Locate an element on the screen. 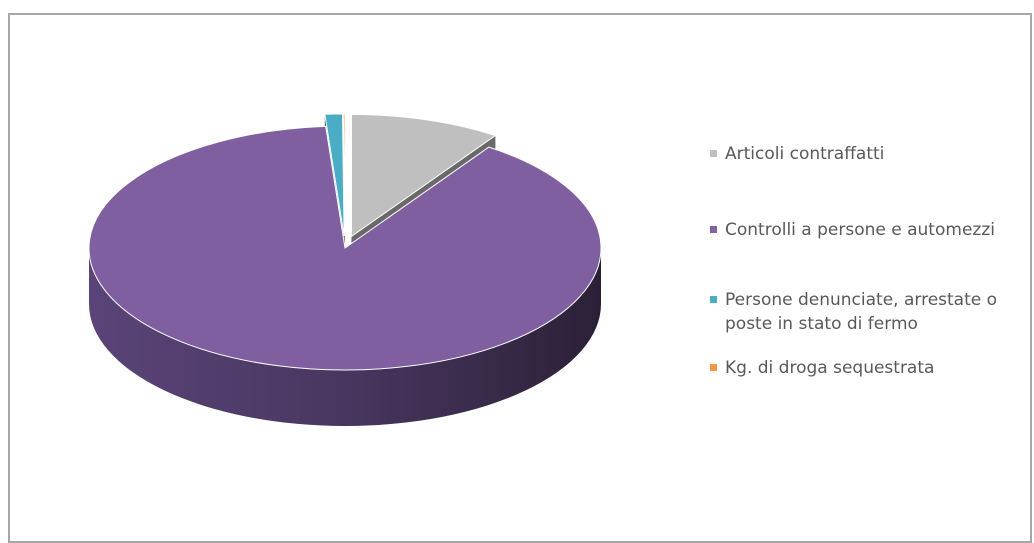 This screenshot has height=543, width=1034. legend-label: Controlli a persone e automezzi is located at coordinates (860, 230).